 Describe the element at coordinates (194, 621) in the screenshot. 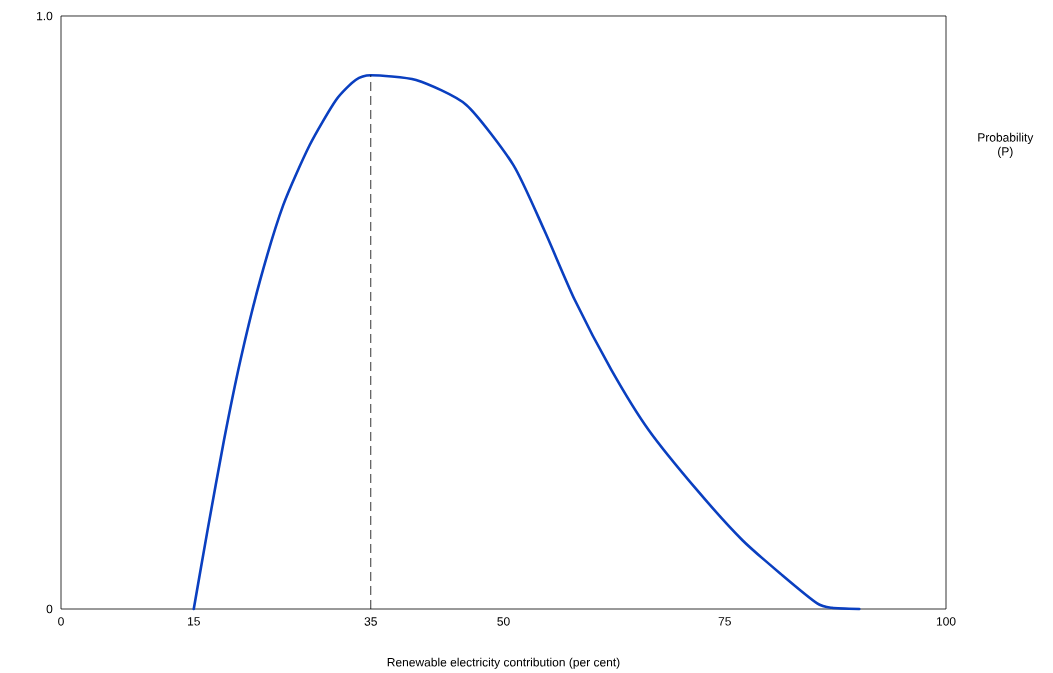

I see `x-tick-label: 15` at that location.